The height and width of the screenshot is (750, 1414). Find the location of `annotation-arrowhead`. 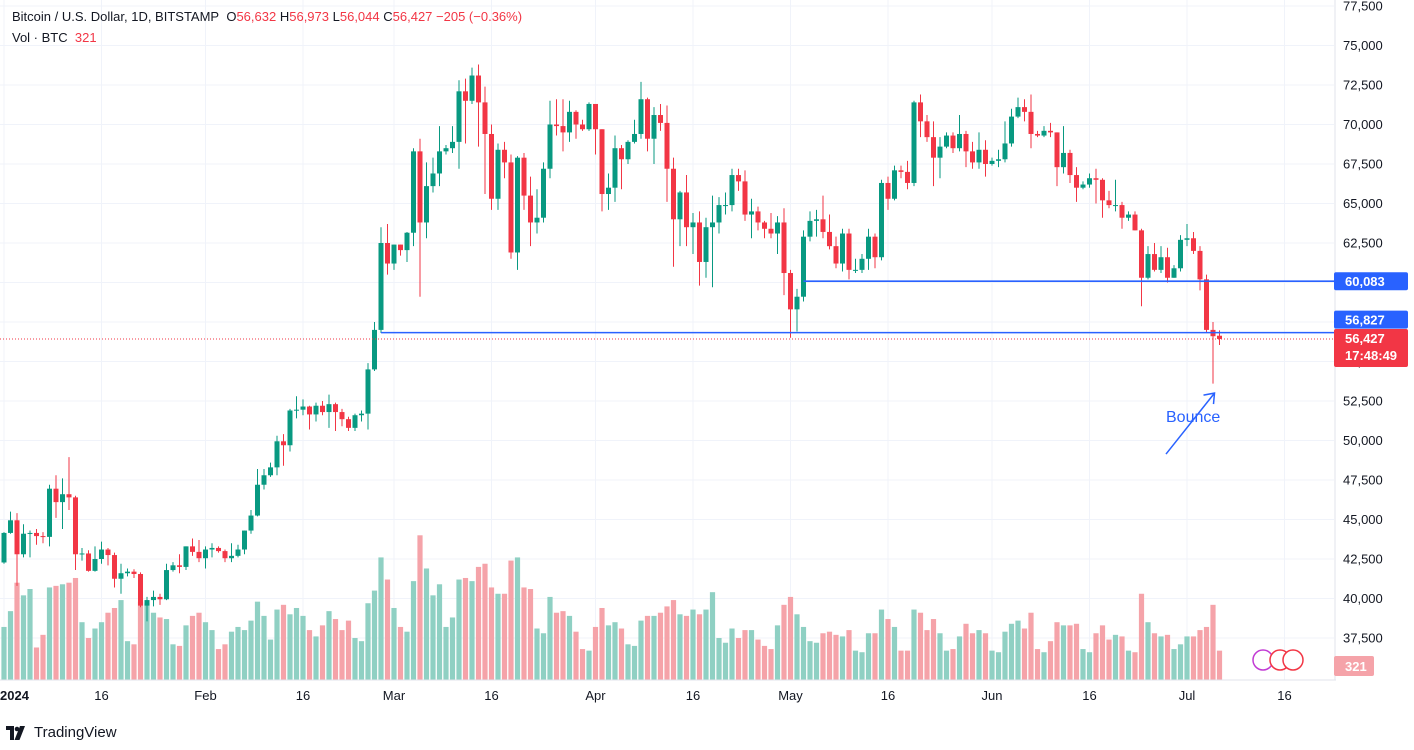

annotation-arrowhead is located at coordinates (1209, 398).